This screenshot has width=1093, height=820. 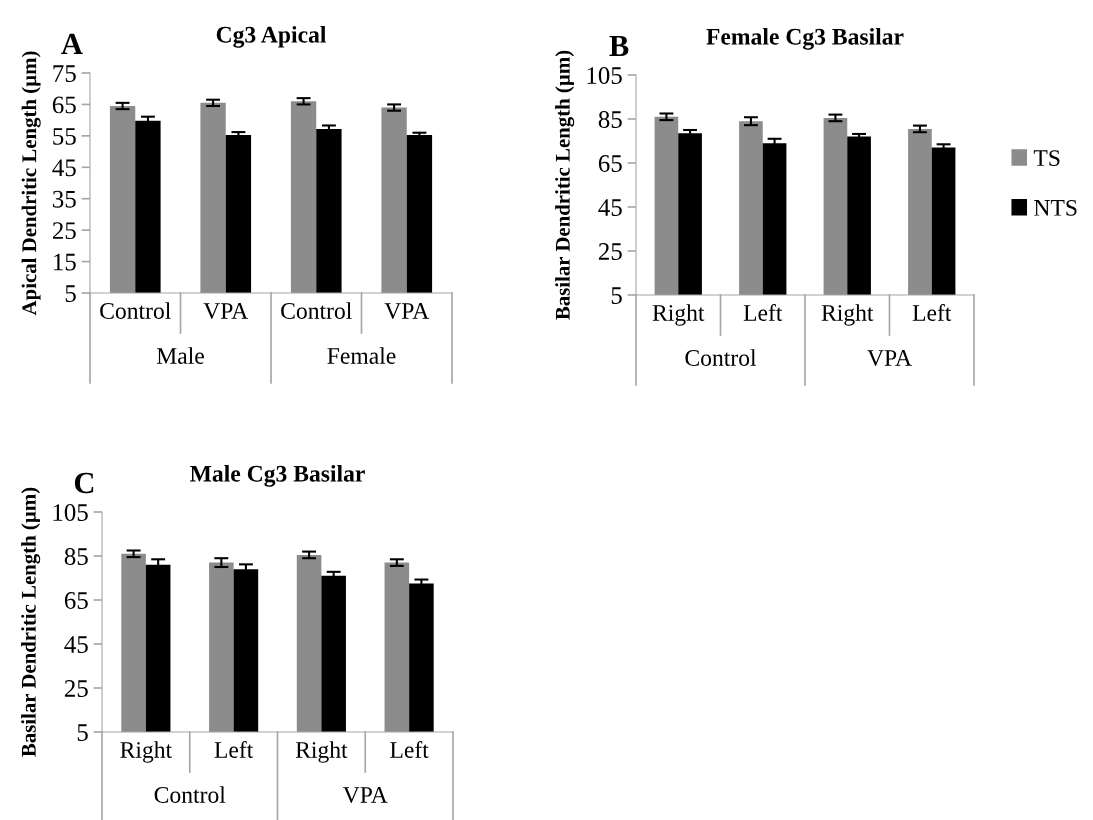 I want to click on y-axis-title: Apical Dendritic Length (µm), so click(x=31, y=183).